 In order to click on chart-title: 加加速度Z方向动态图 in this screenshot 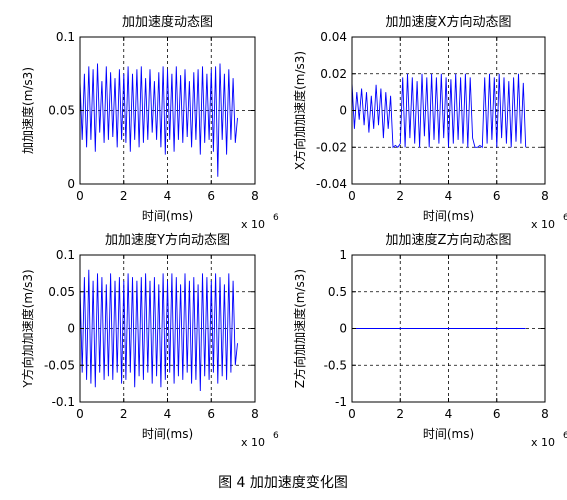, I will do `click(449, 240)`.